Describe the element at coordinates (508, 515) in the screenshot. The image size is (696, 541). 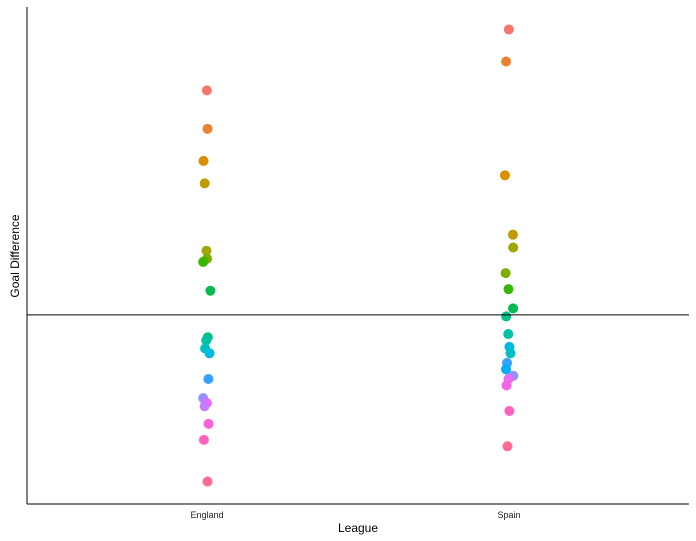
I see `x-tick-label-spain: Spain` at that location.